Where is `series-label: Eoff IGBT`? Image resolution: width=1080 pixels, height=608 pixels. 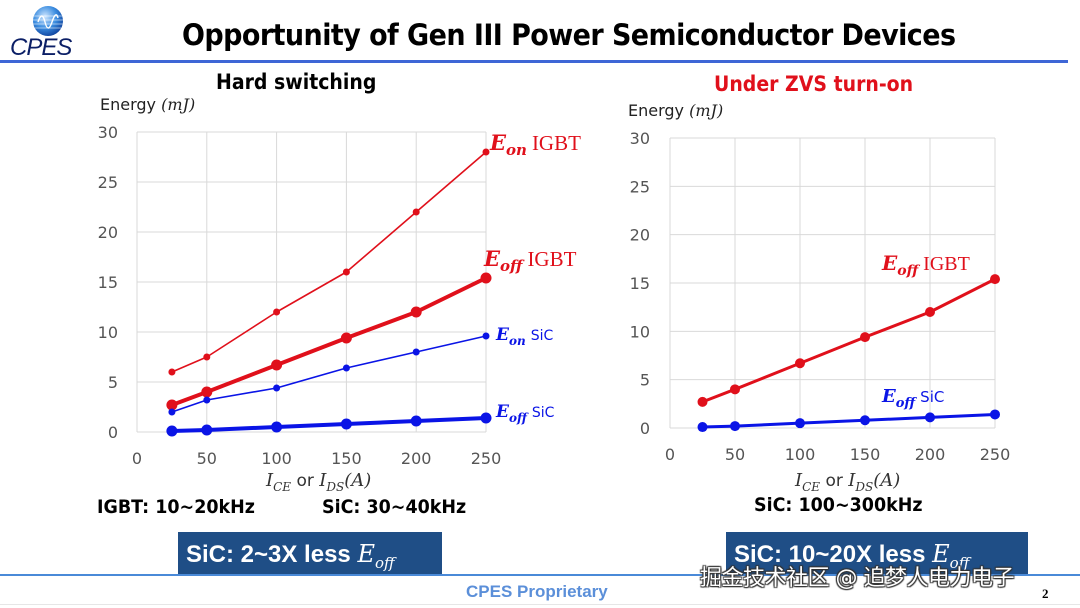 series-label: Eoff IGBT is located at coordinates (530, 260).